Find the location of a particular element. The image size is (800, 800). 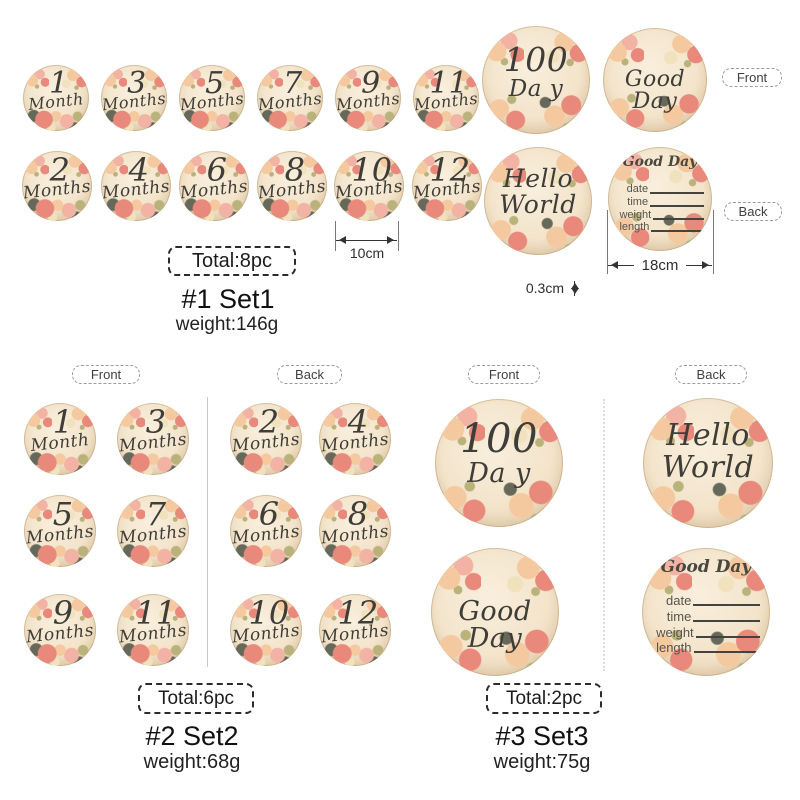

record-title: Good Day is located at coordinates (706, 567).